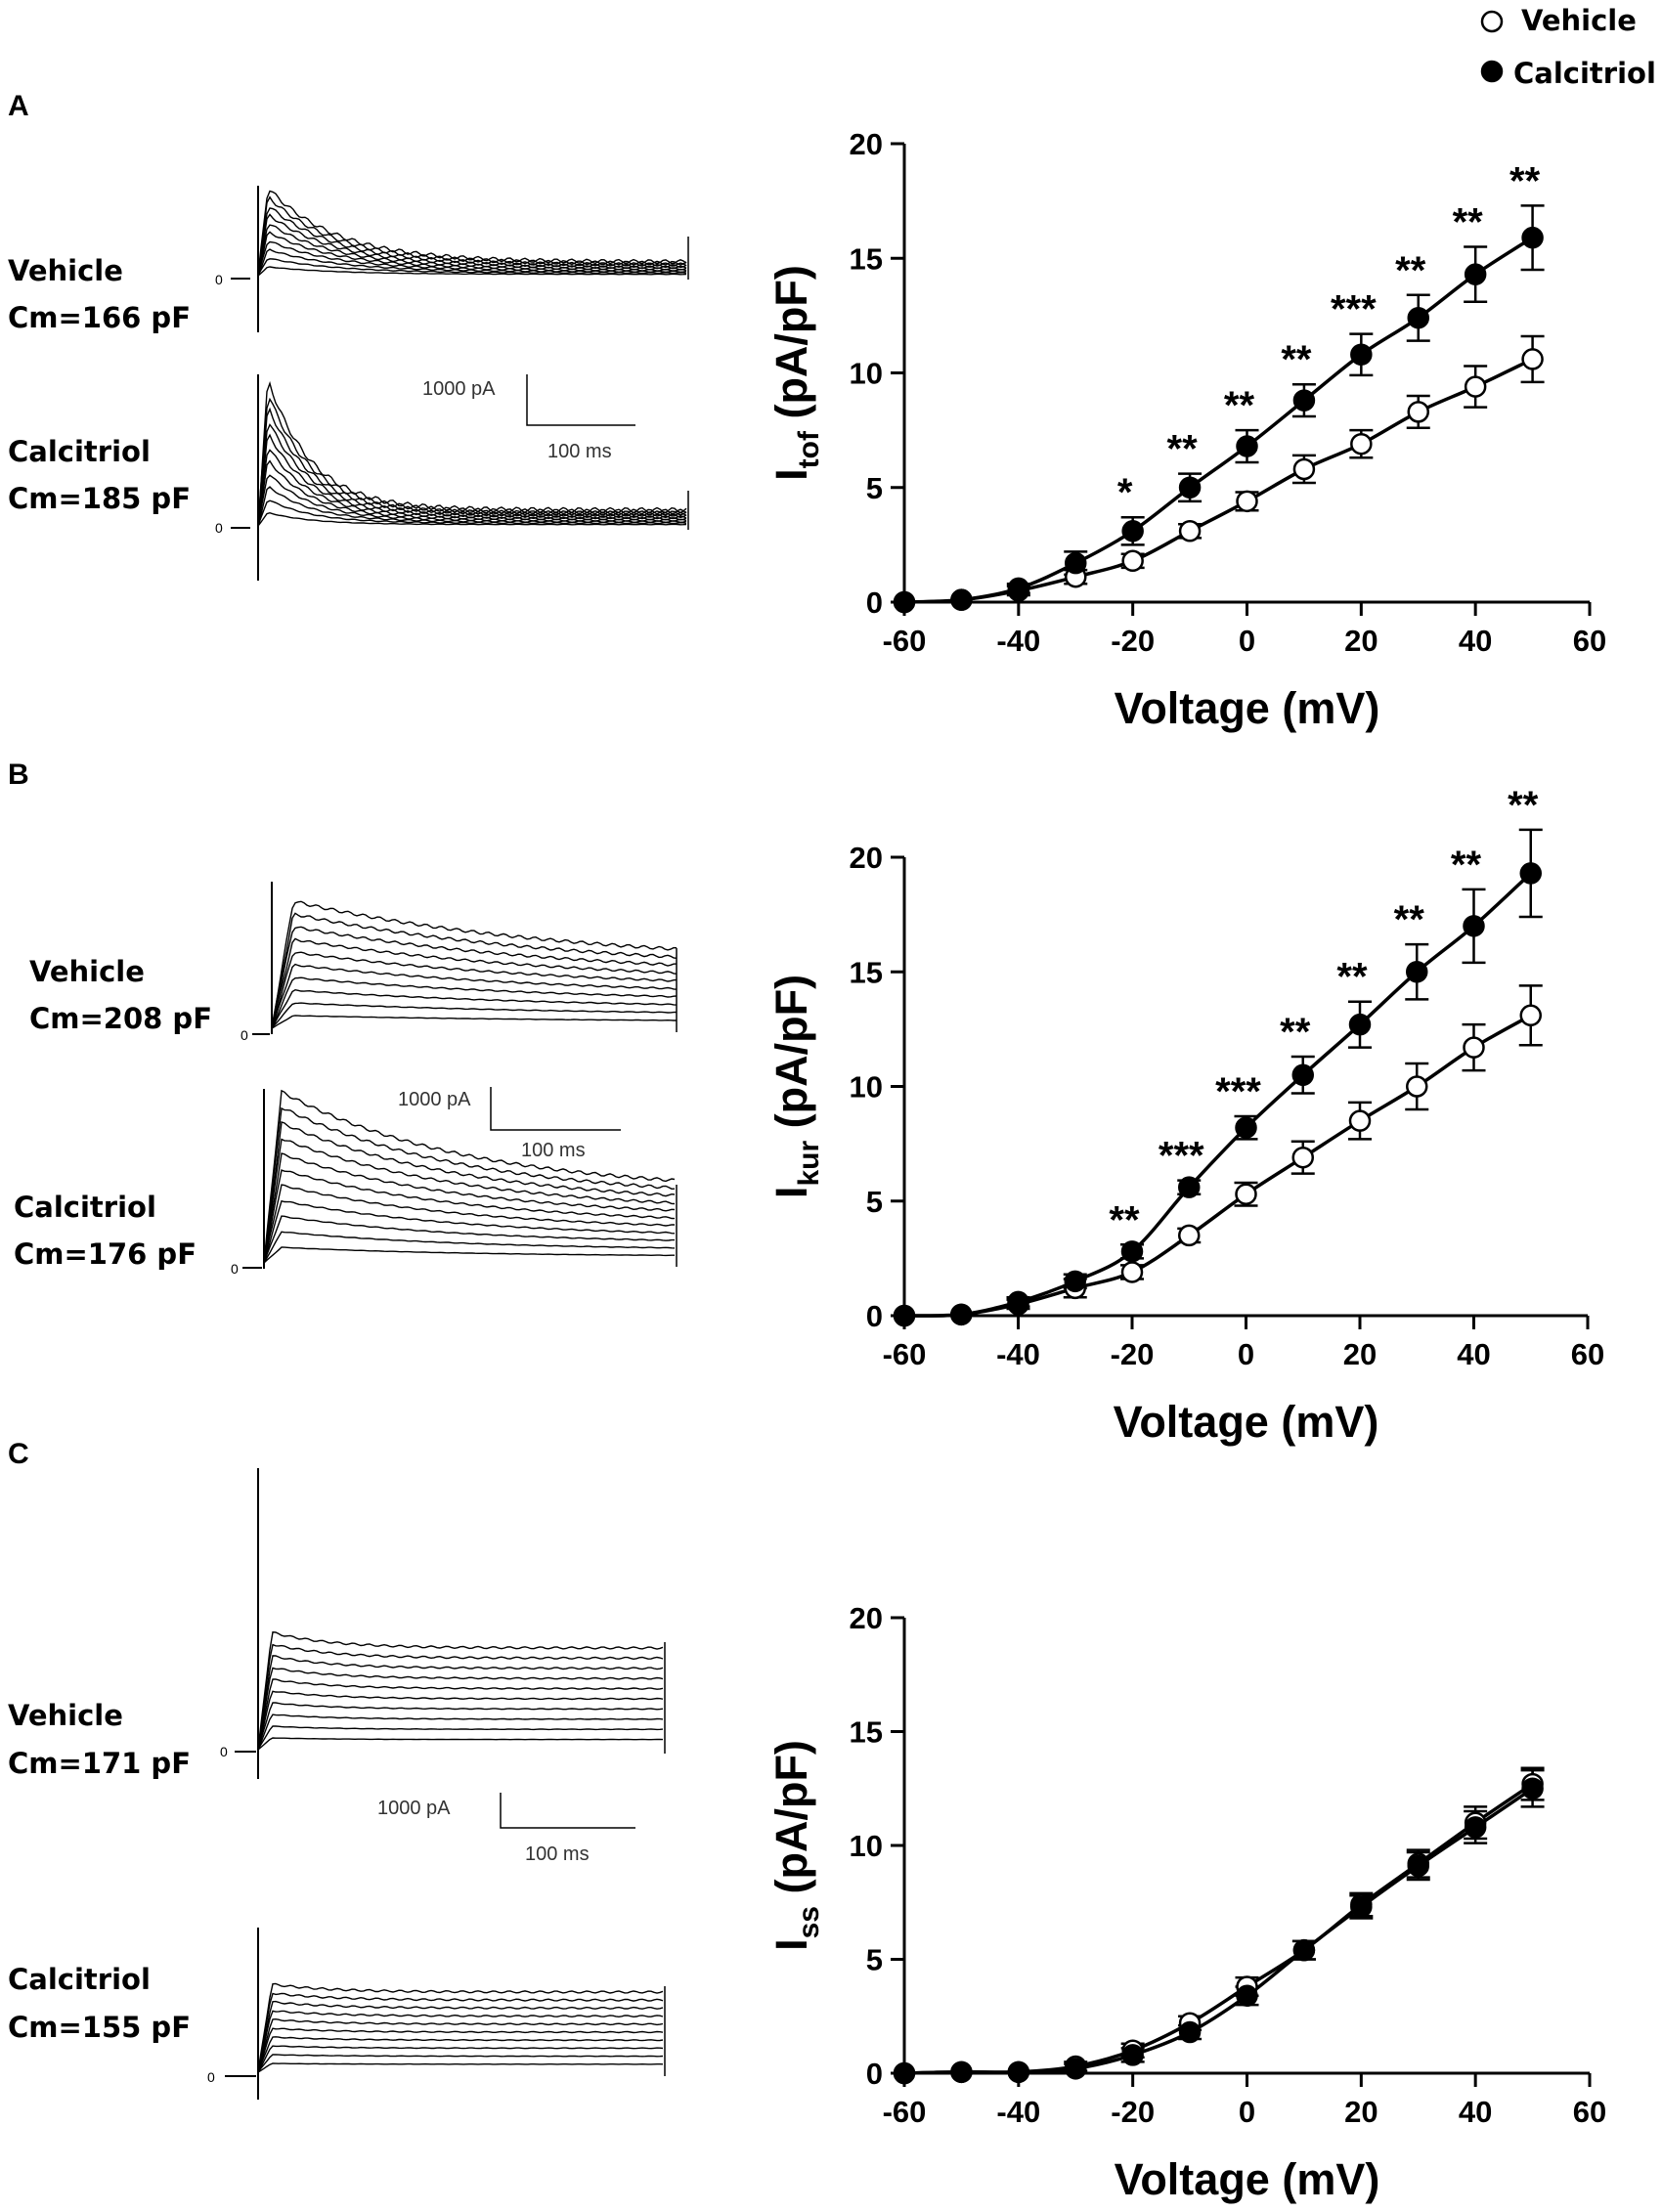  What do you see at coordinates (219, 528) in the screenshot?
I see `trace-a-calcitriol-zero: 0` at bounding box center [219, 528].